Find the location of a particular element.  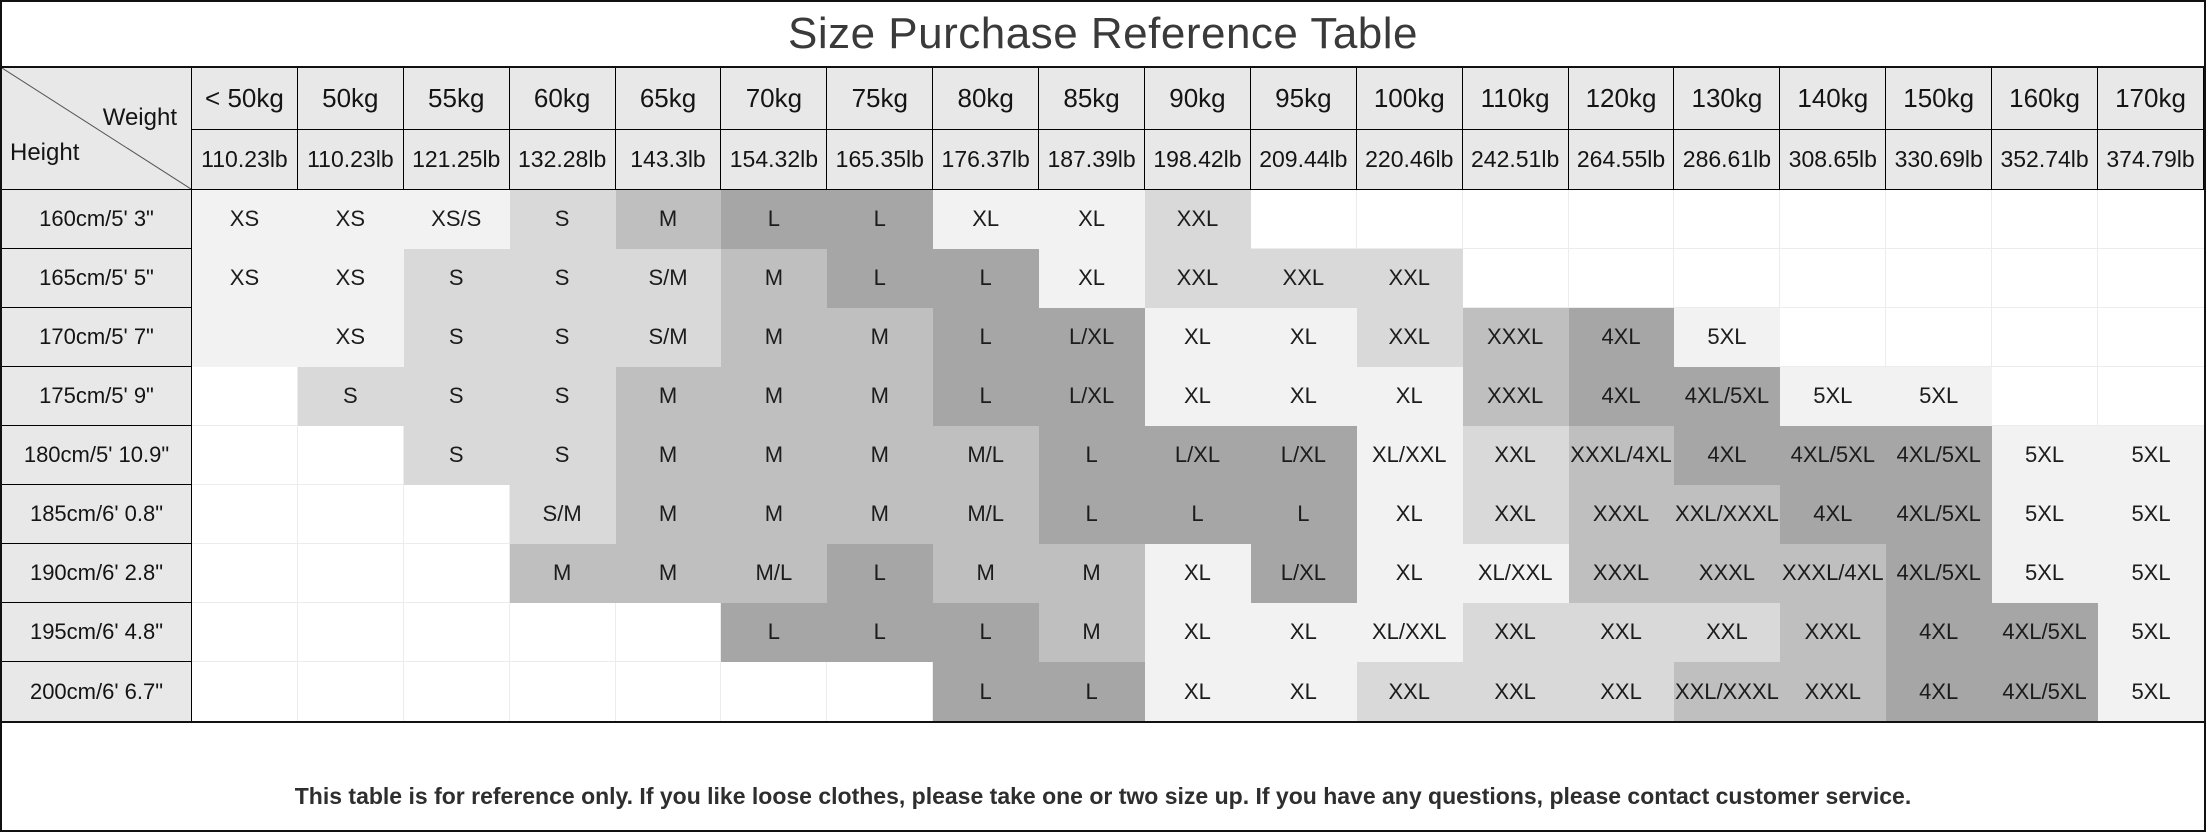

weight-kg-header: 60kg is located at coordinates (562, 99).